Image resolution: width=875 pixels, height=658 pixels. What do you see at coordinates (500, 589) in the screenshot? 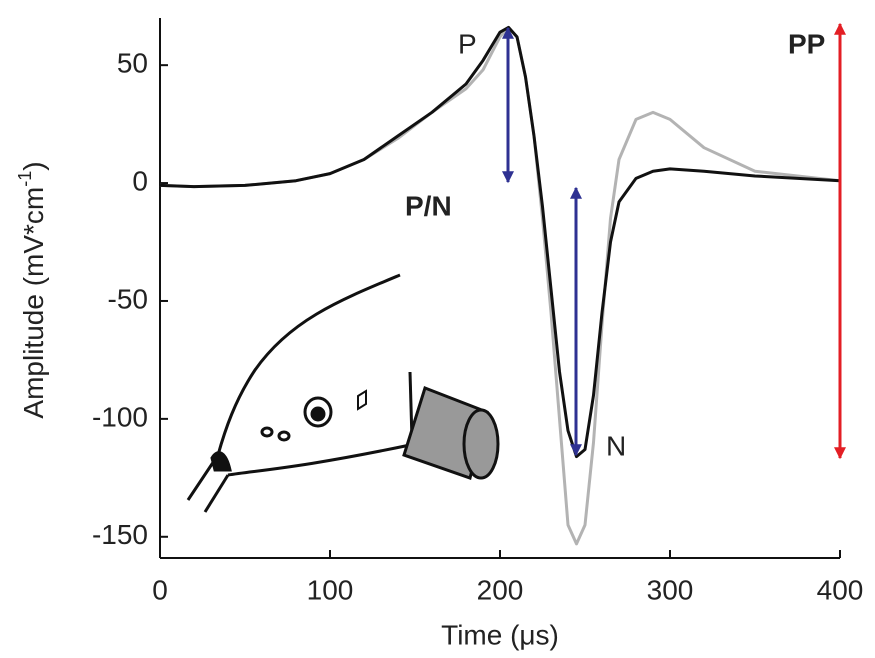
I see `x-tick-label: 200` at bounding box center [500, 589].